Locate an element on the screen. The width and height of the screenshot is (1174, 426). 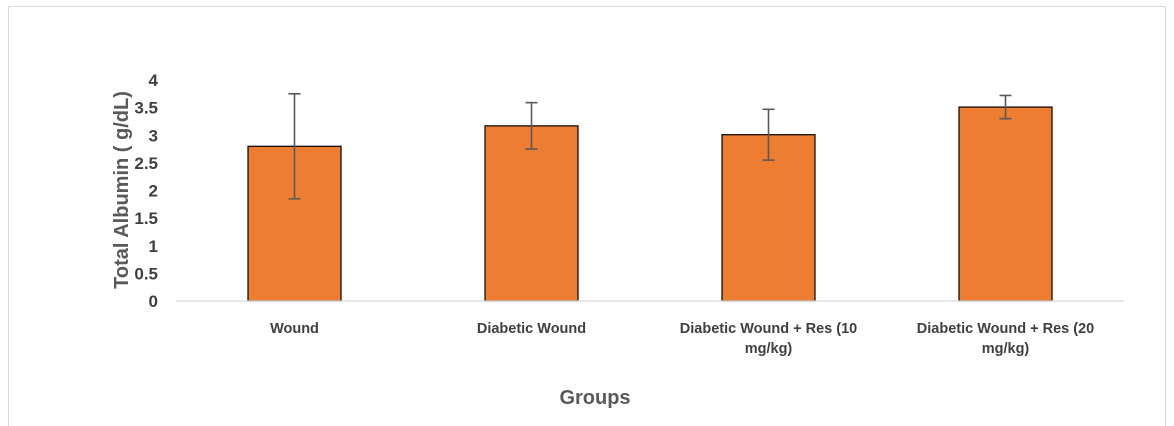
y-tick-label: 4 is located at coordinates (154, 80).